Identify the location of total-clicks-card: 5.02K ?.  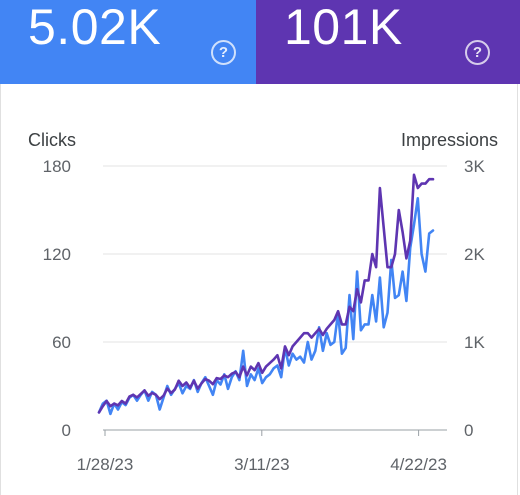
(128, 42).